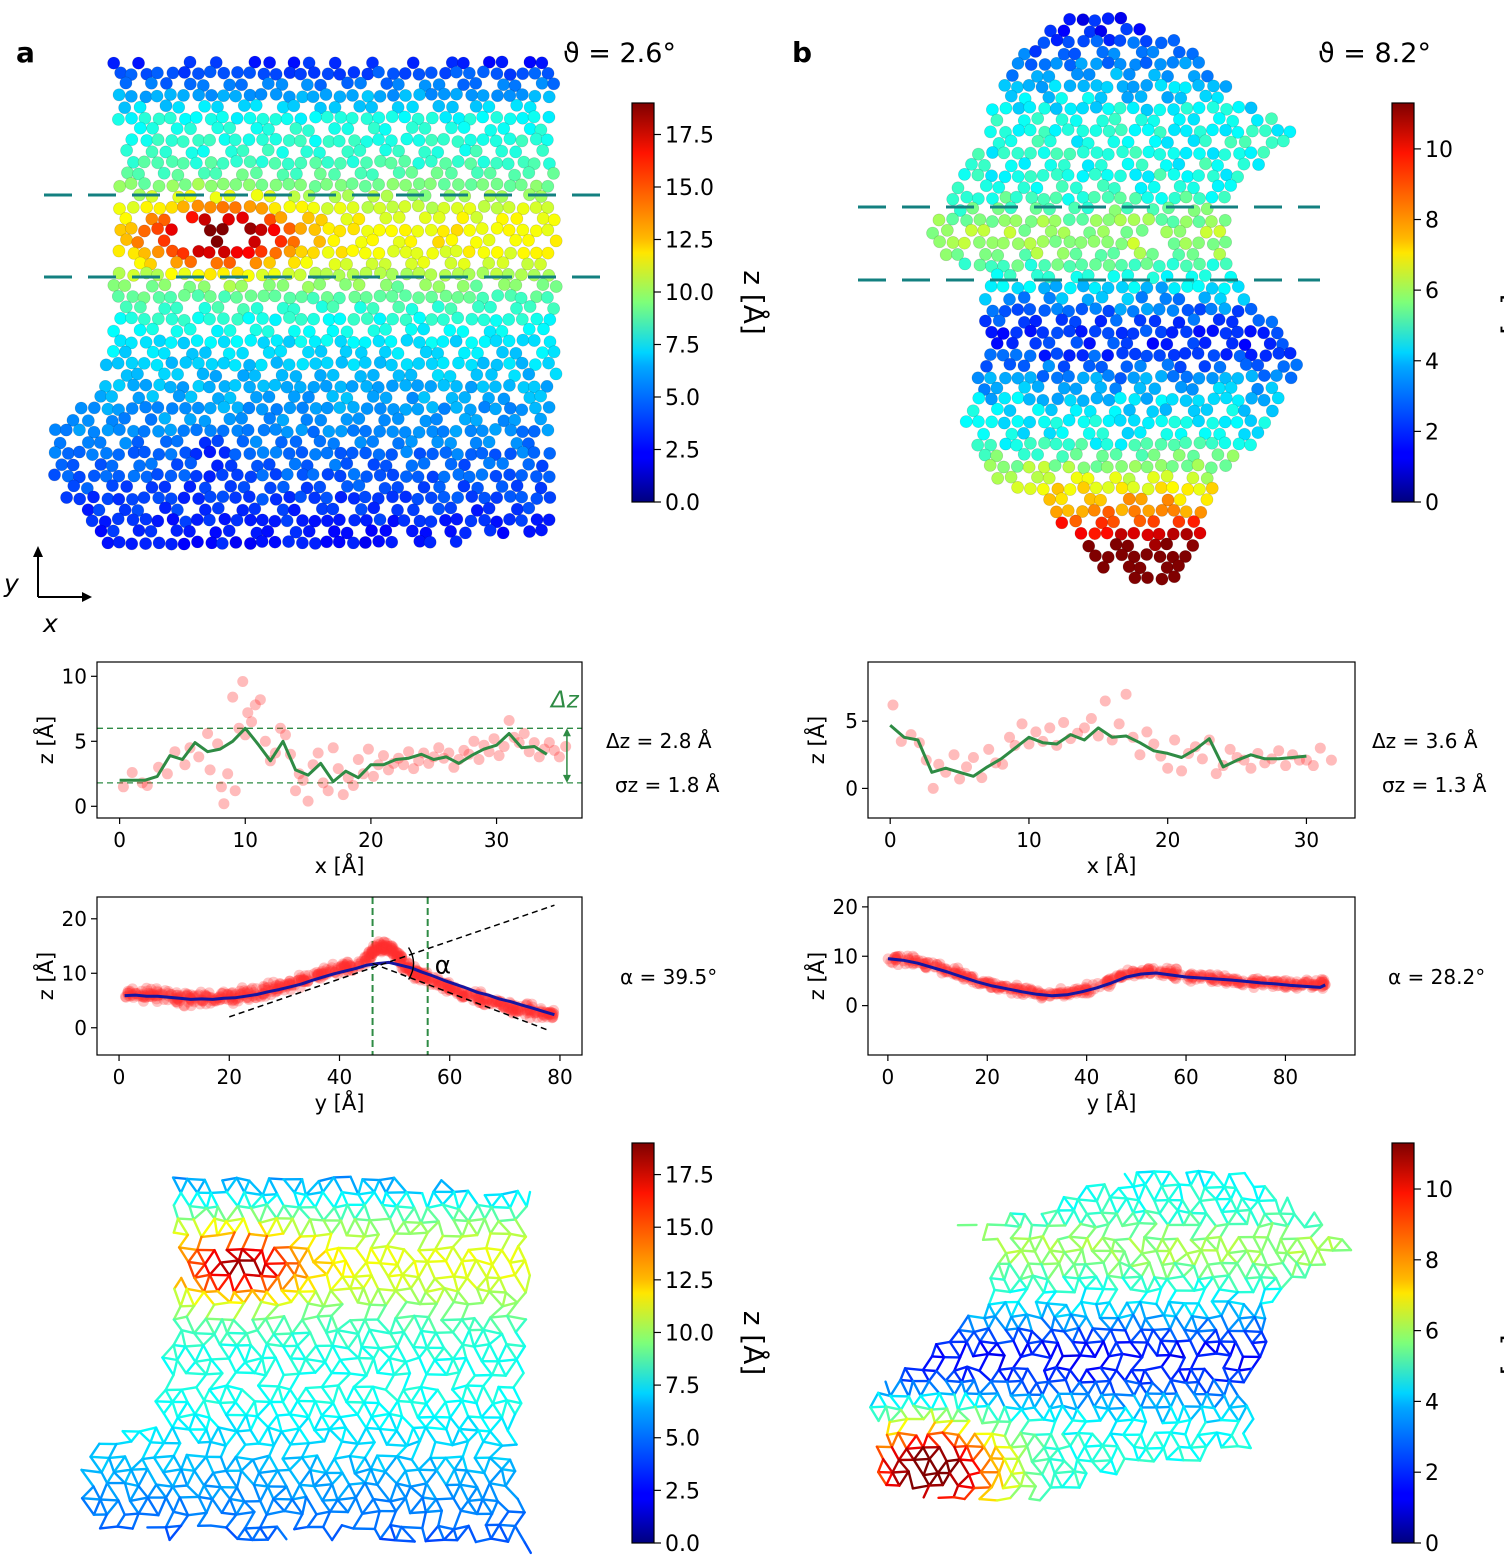  I want to click on y-tick-label: 20, so click(845, 907).